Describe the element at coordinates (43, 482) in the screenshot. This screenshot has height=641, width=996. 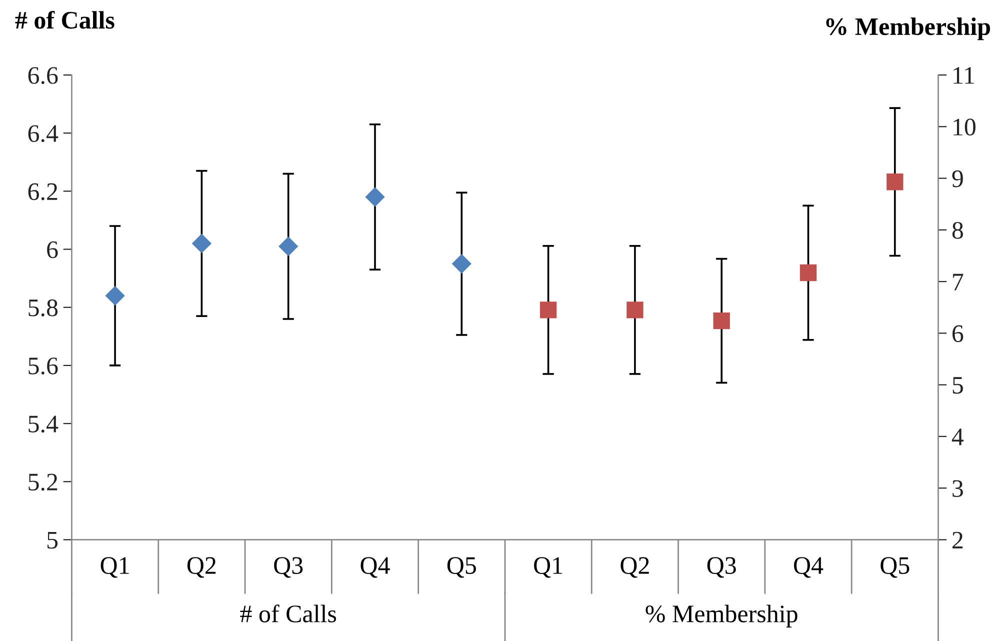
I see `y-tick-label: 5.2` at that location.